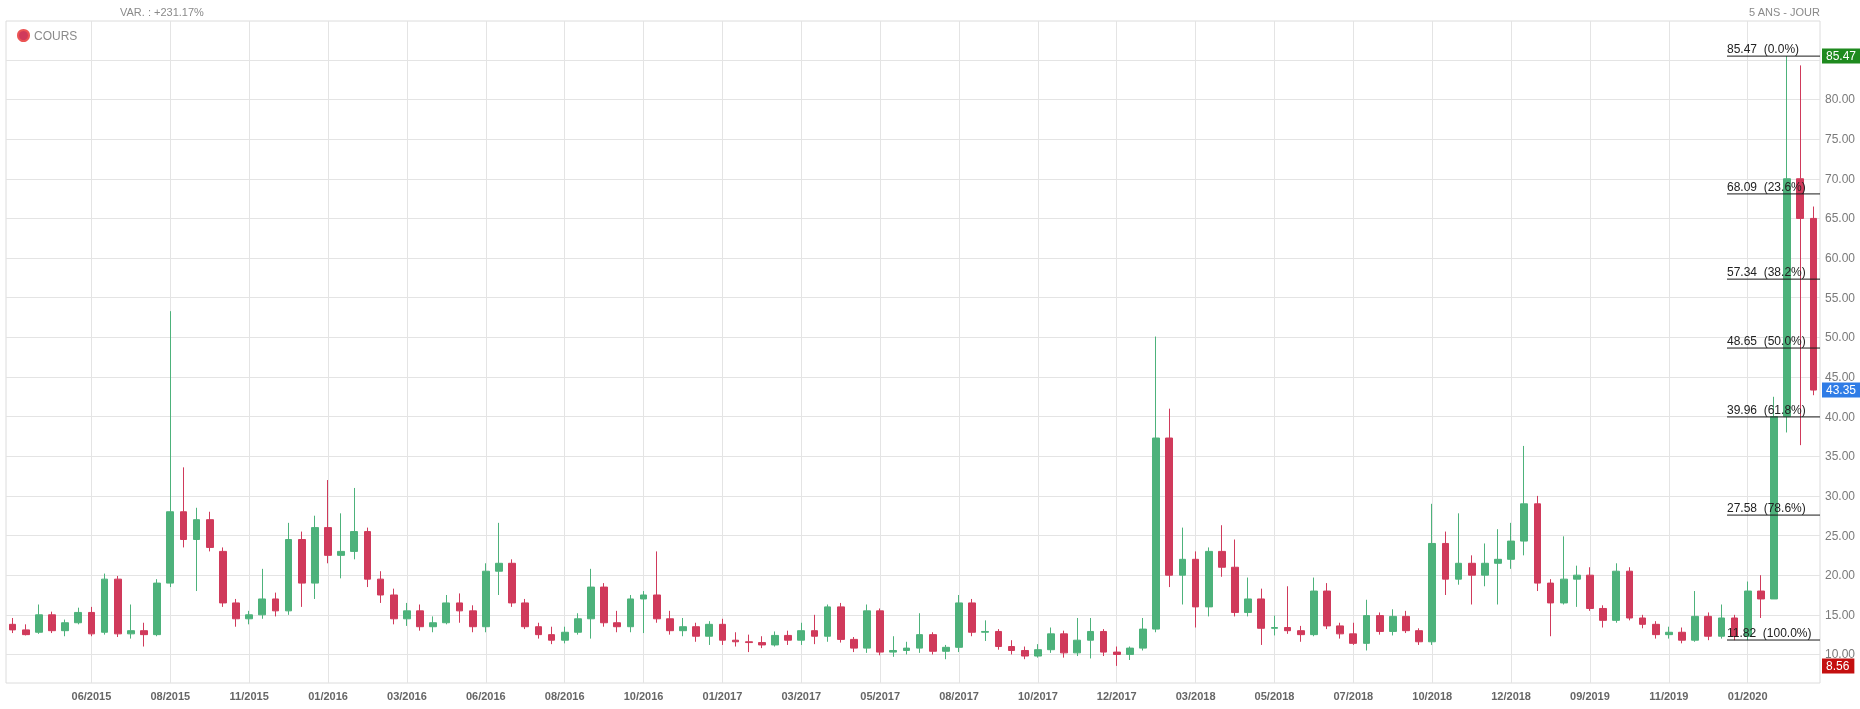 This screenshot has height=709, width=1860. What do you see at coordinates (1840, 456) in the screenshot?
I see `y-tick-label: 35.00` at bounding box center [1840, 456].